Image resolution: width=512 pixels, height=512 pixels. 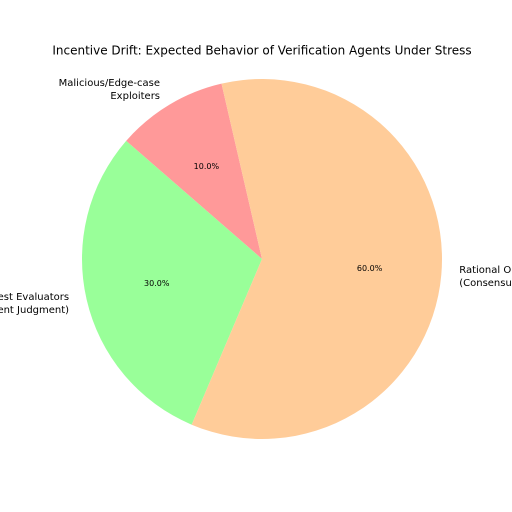 I want to click on pie-slice, so click(x=194, y=171).